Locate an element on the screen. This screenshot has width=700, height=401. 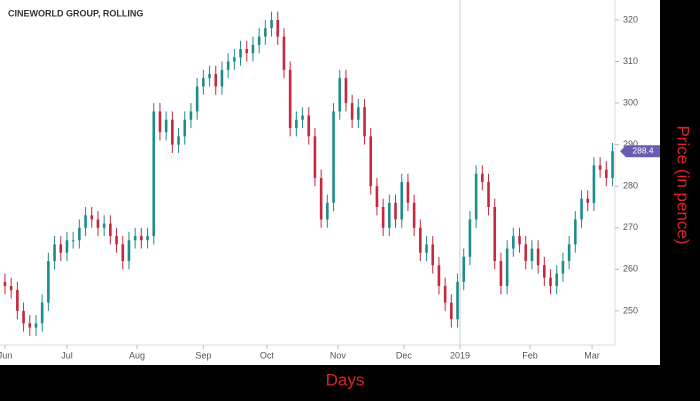
y-tick-label: 250 is located at coordinates (630, 310).